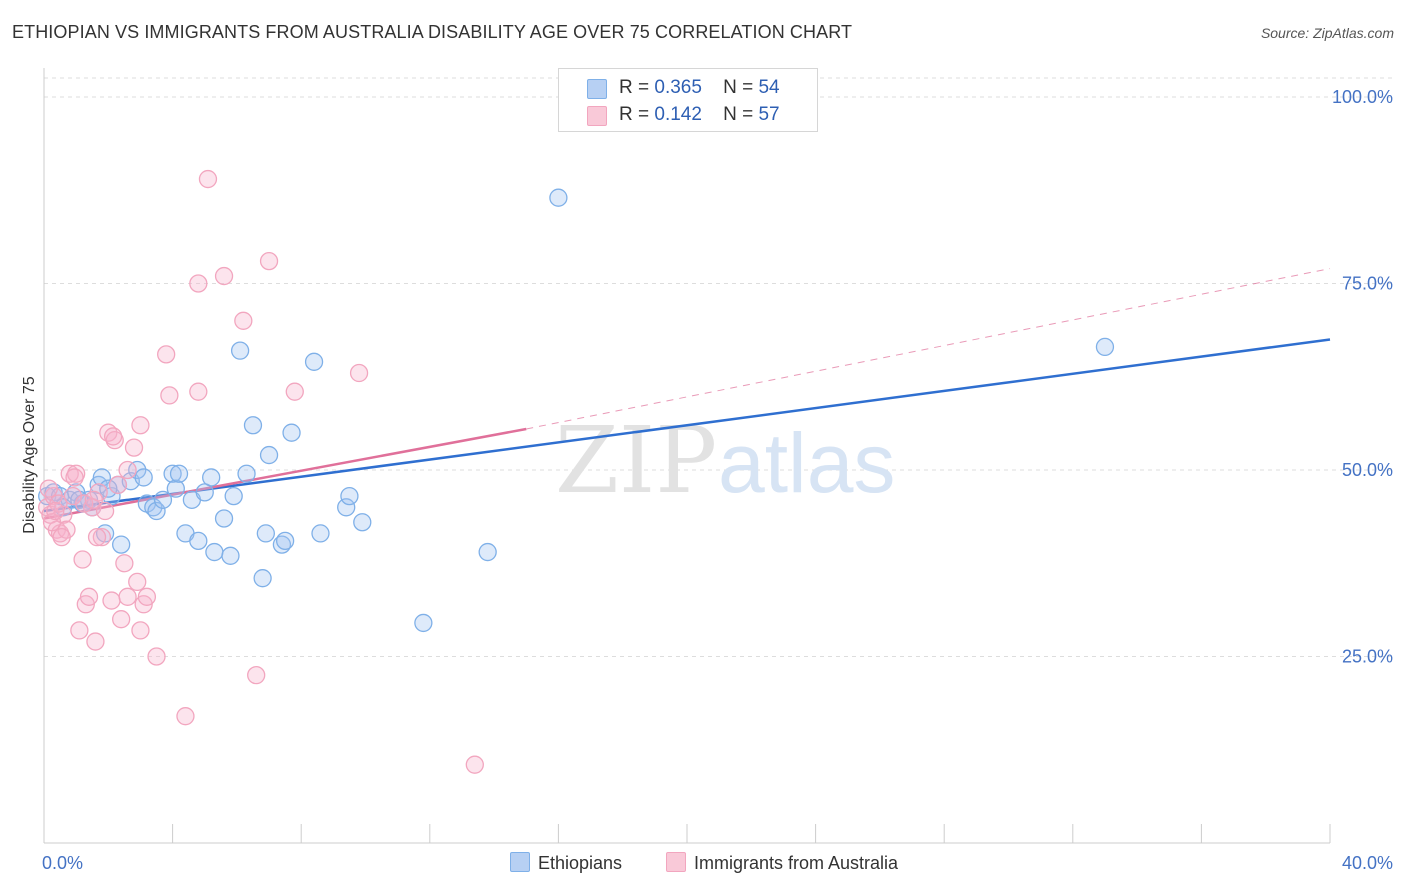 The width and height of the screenshot is (1406, 892). I want to click on legend-r-value: 0.365, so click(678, 87).